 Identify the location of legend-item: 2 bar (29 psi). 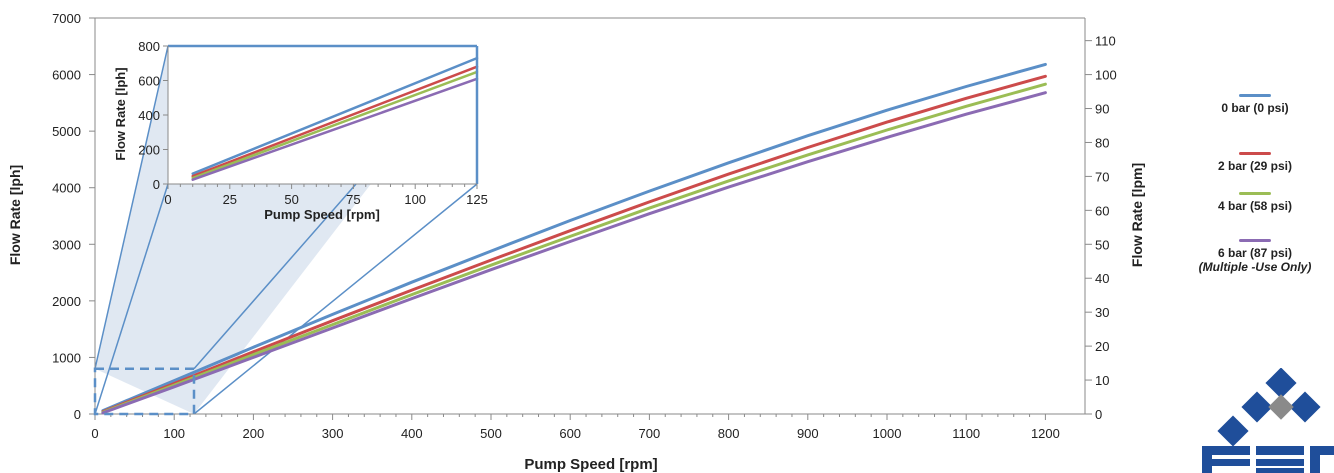
(1255, 162).